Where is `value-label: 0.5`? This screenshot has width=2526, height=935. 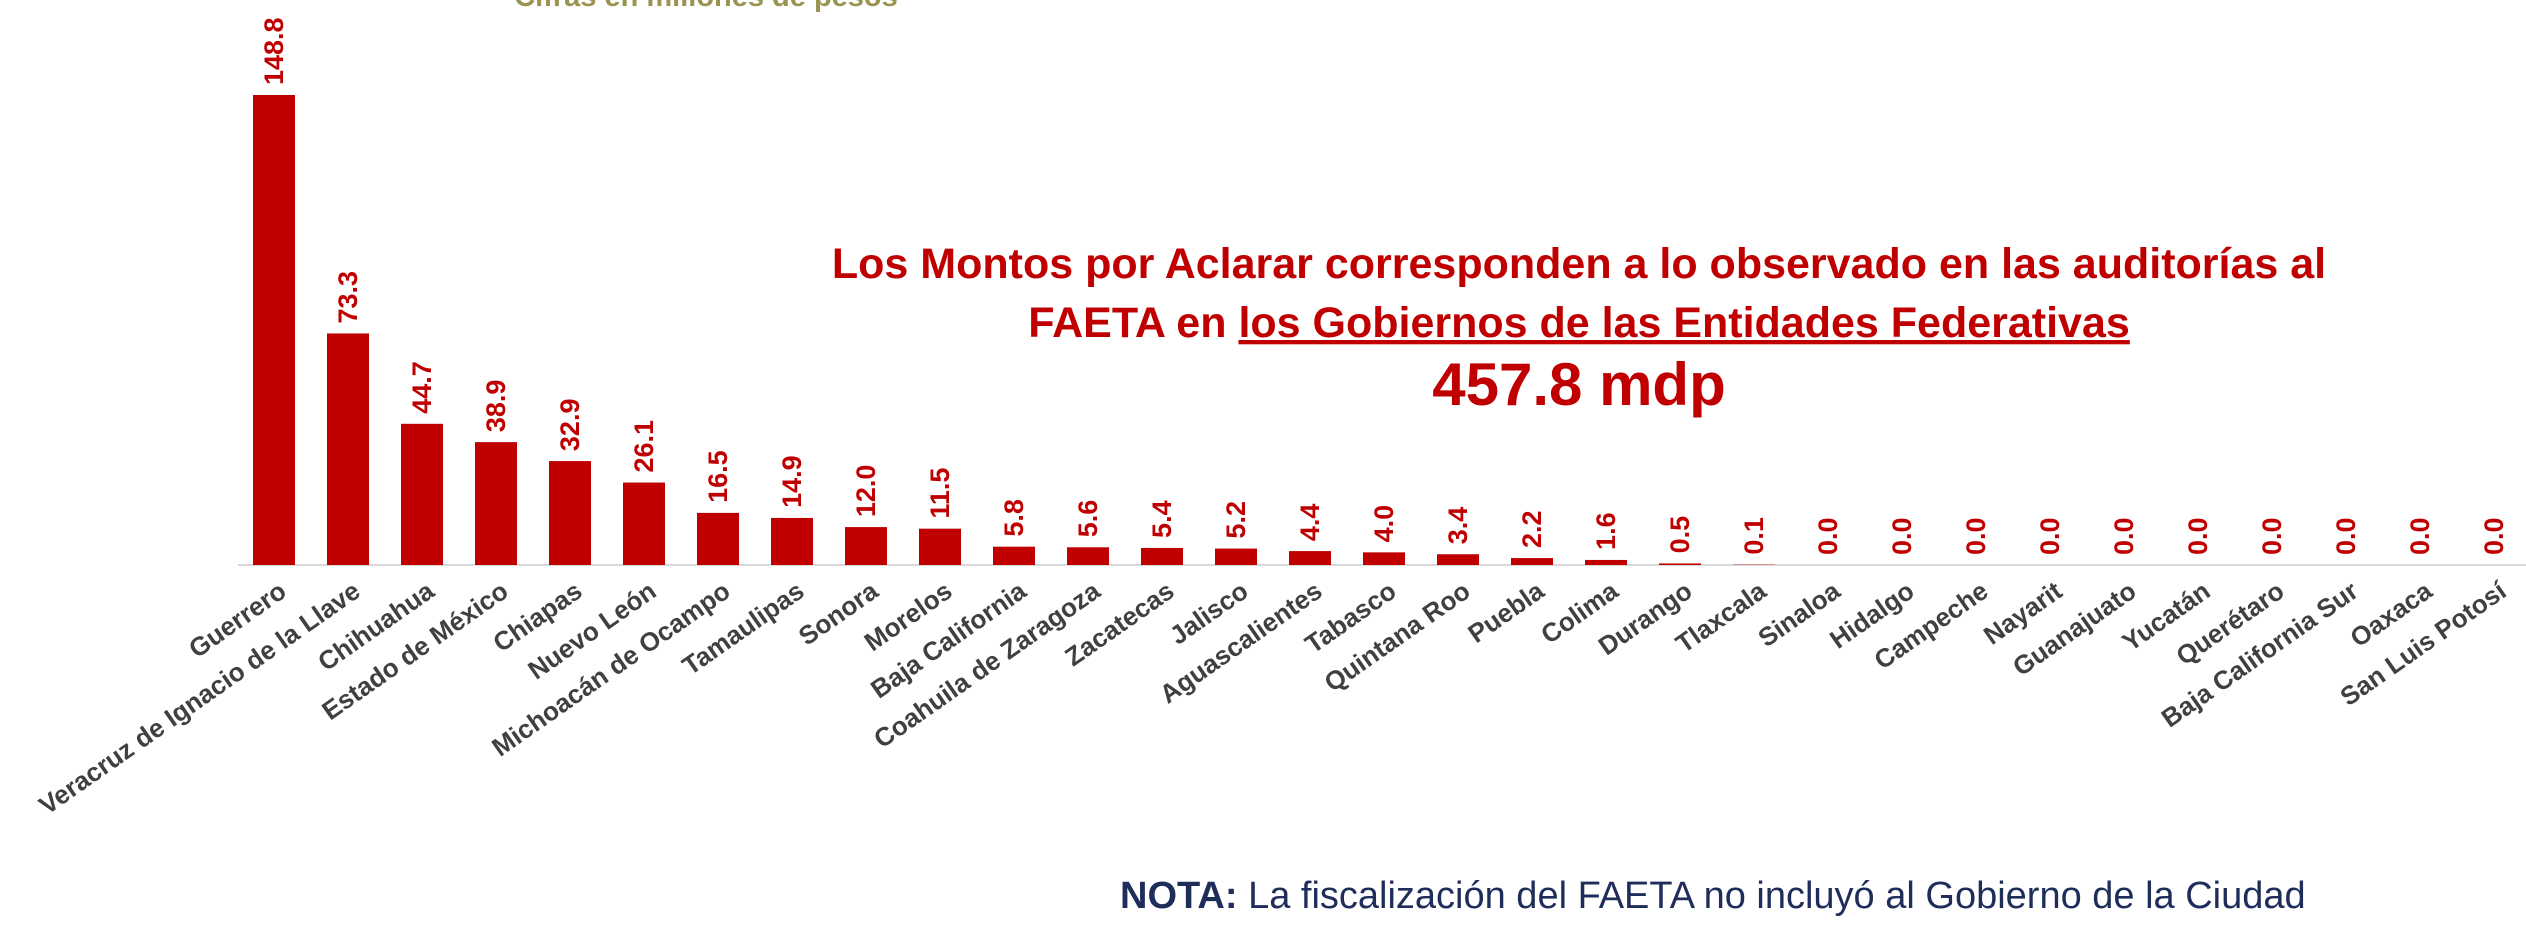
value-label: 0.5 is located at coordinates (1680, 535).